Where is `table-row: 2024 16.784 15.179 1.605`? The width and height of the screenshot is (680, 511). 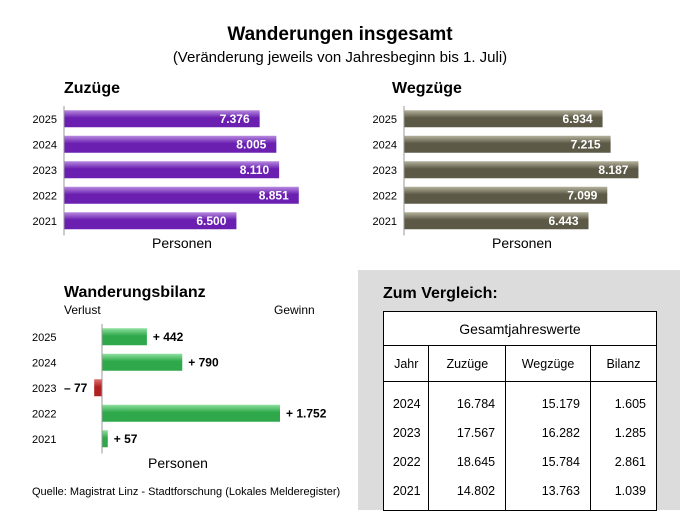
table-row: 2024 16.784 15.179 1.605 is located at coordinates (520, 399).